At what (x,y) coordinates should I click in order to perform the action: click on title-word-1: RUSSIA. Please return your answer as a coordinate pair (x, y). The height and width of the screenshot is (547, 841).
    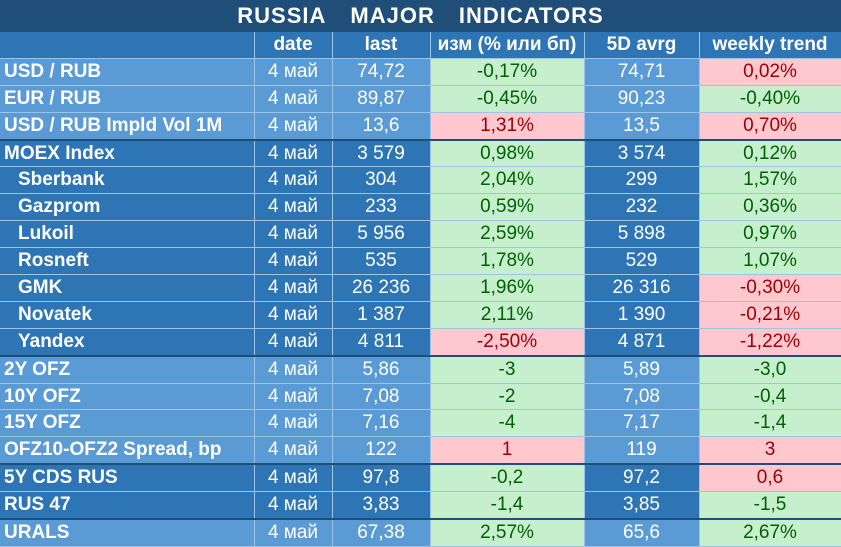
    Looking at the image, I should click on (282, 15).